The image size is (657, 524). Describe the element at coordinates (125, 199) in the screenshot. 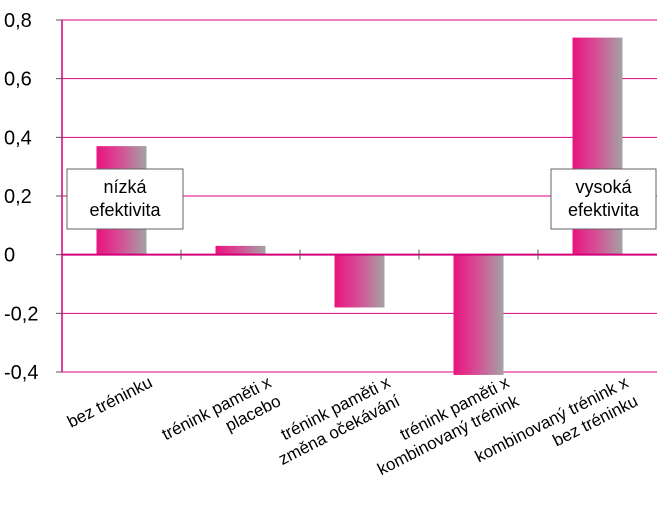

I see `annotation-box: nízká efektivita` at that location.